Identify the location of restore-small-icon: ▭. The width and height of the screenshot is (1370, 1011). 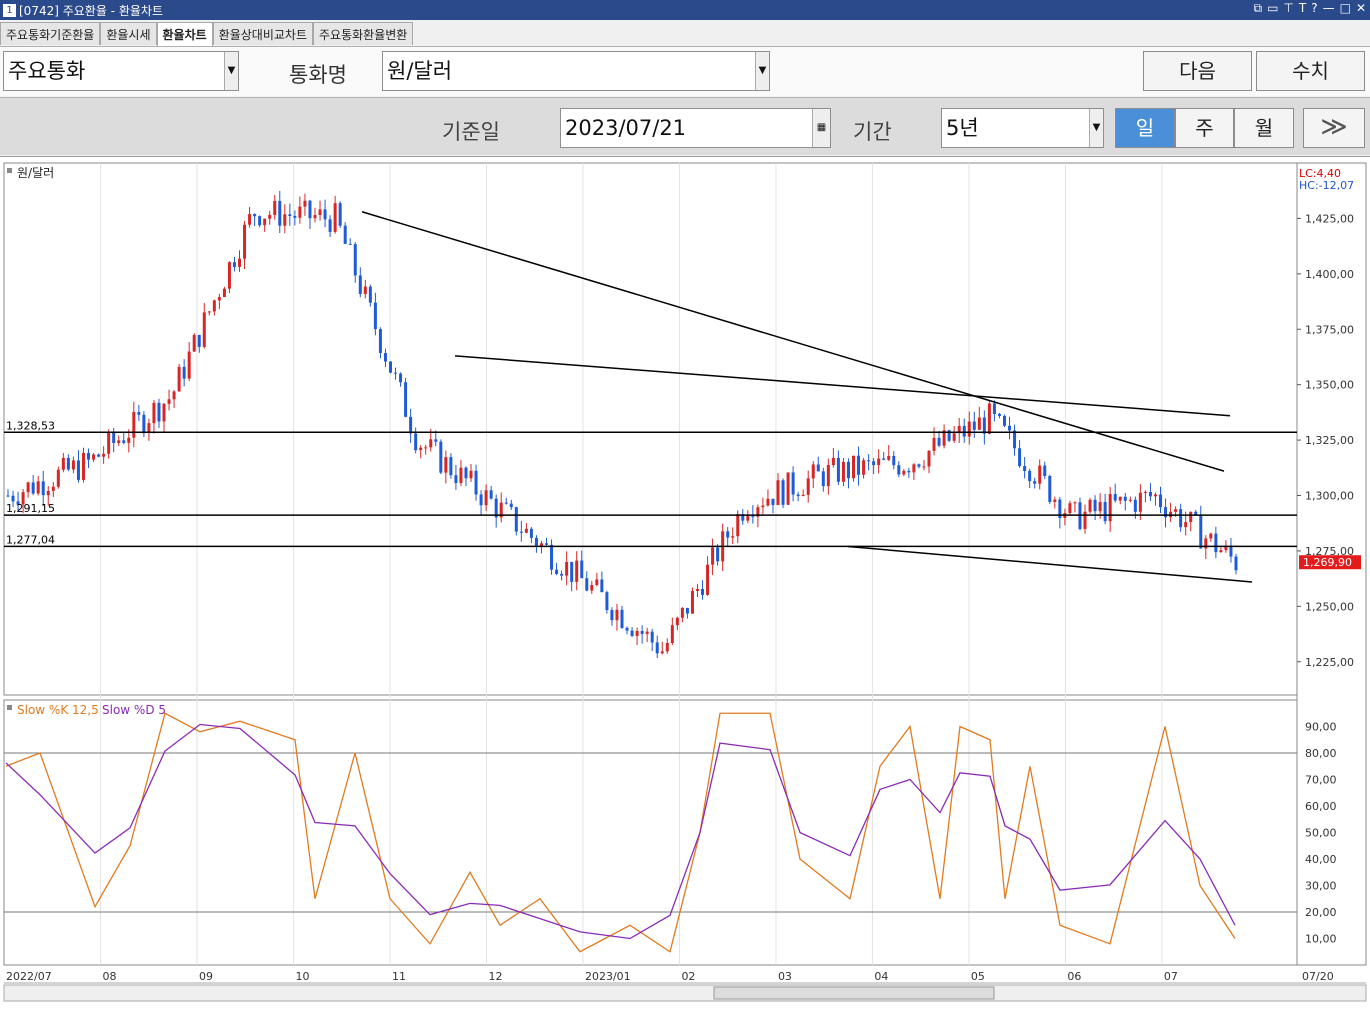
(1273, 8).